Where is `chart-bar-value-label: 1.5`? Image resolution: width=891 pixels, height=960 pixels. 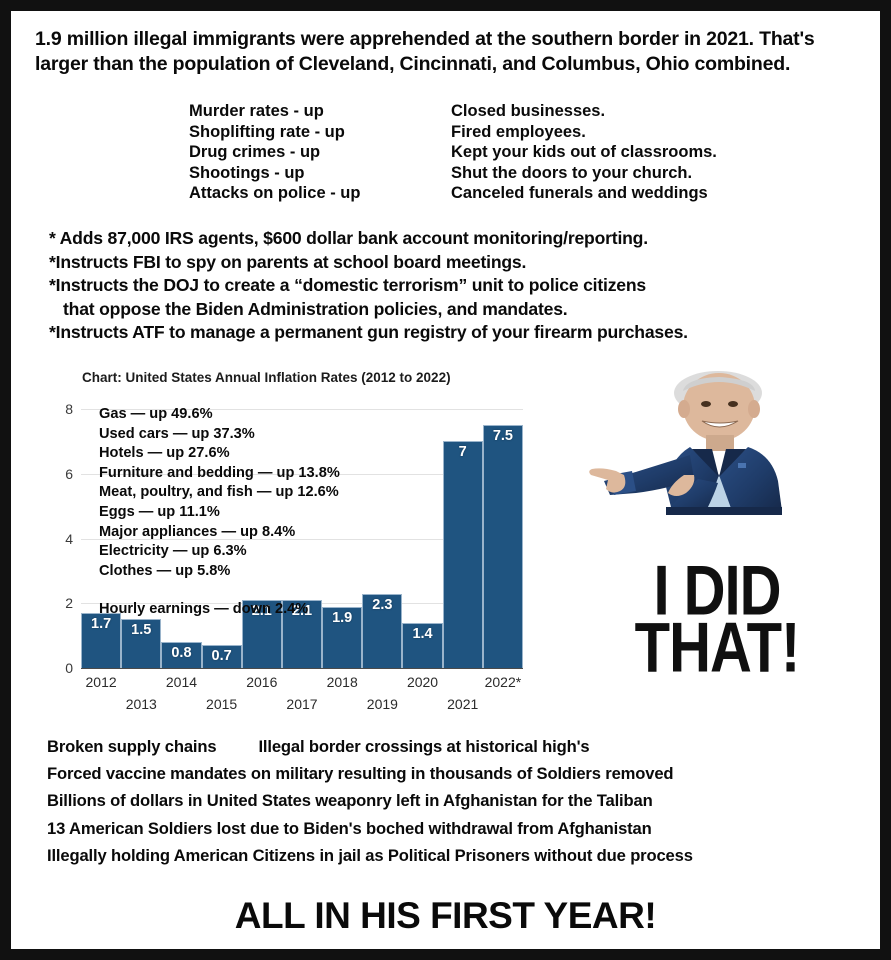
chart-bar-value-label: 1.5 is located at coordinates (141, 630).